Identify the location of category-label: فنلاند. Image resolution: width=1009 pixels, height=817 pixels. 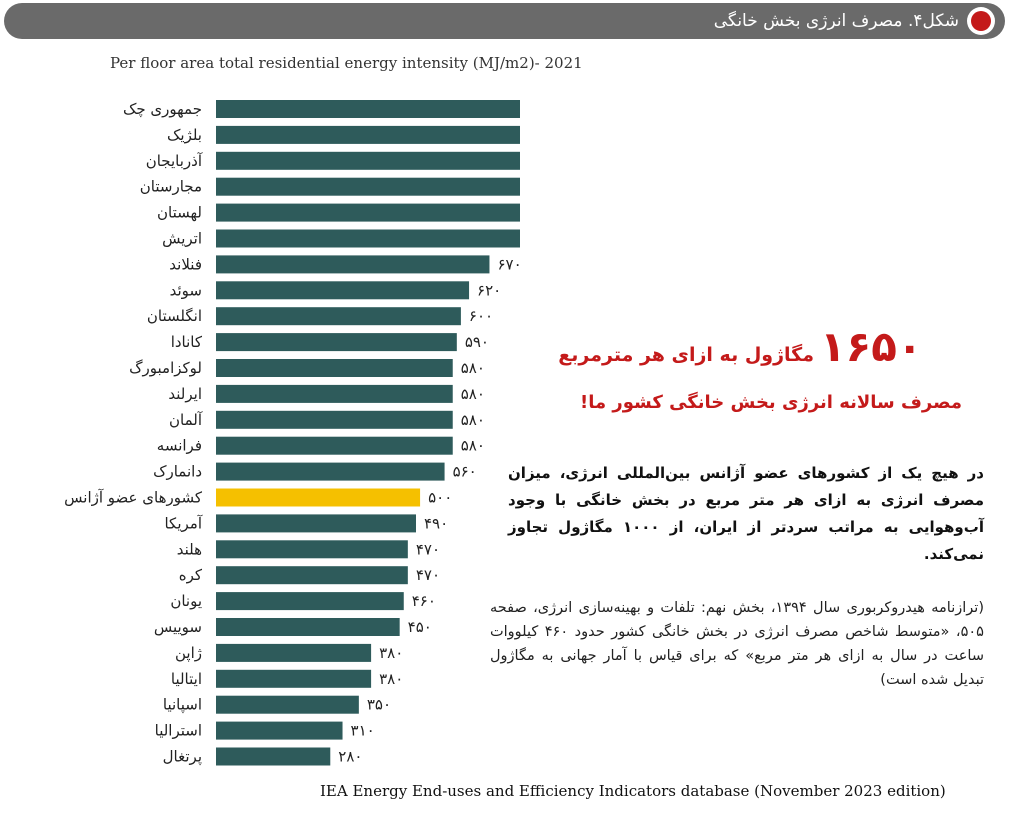
(185, 264).